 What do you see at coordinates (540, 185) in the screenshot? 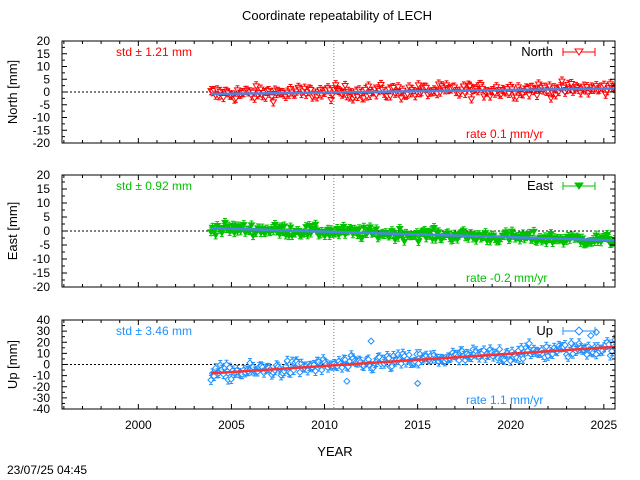
I see `legend-label: East` at bounding box center [540, 185].